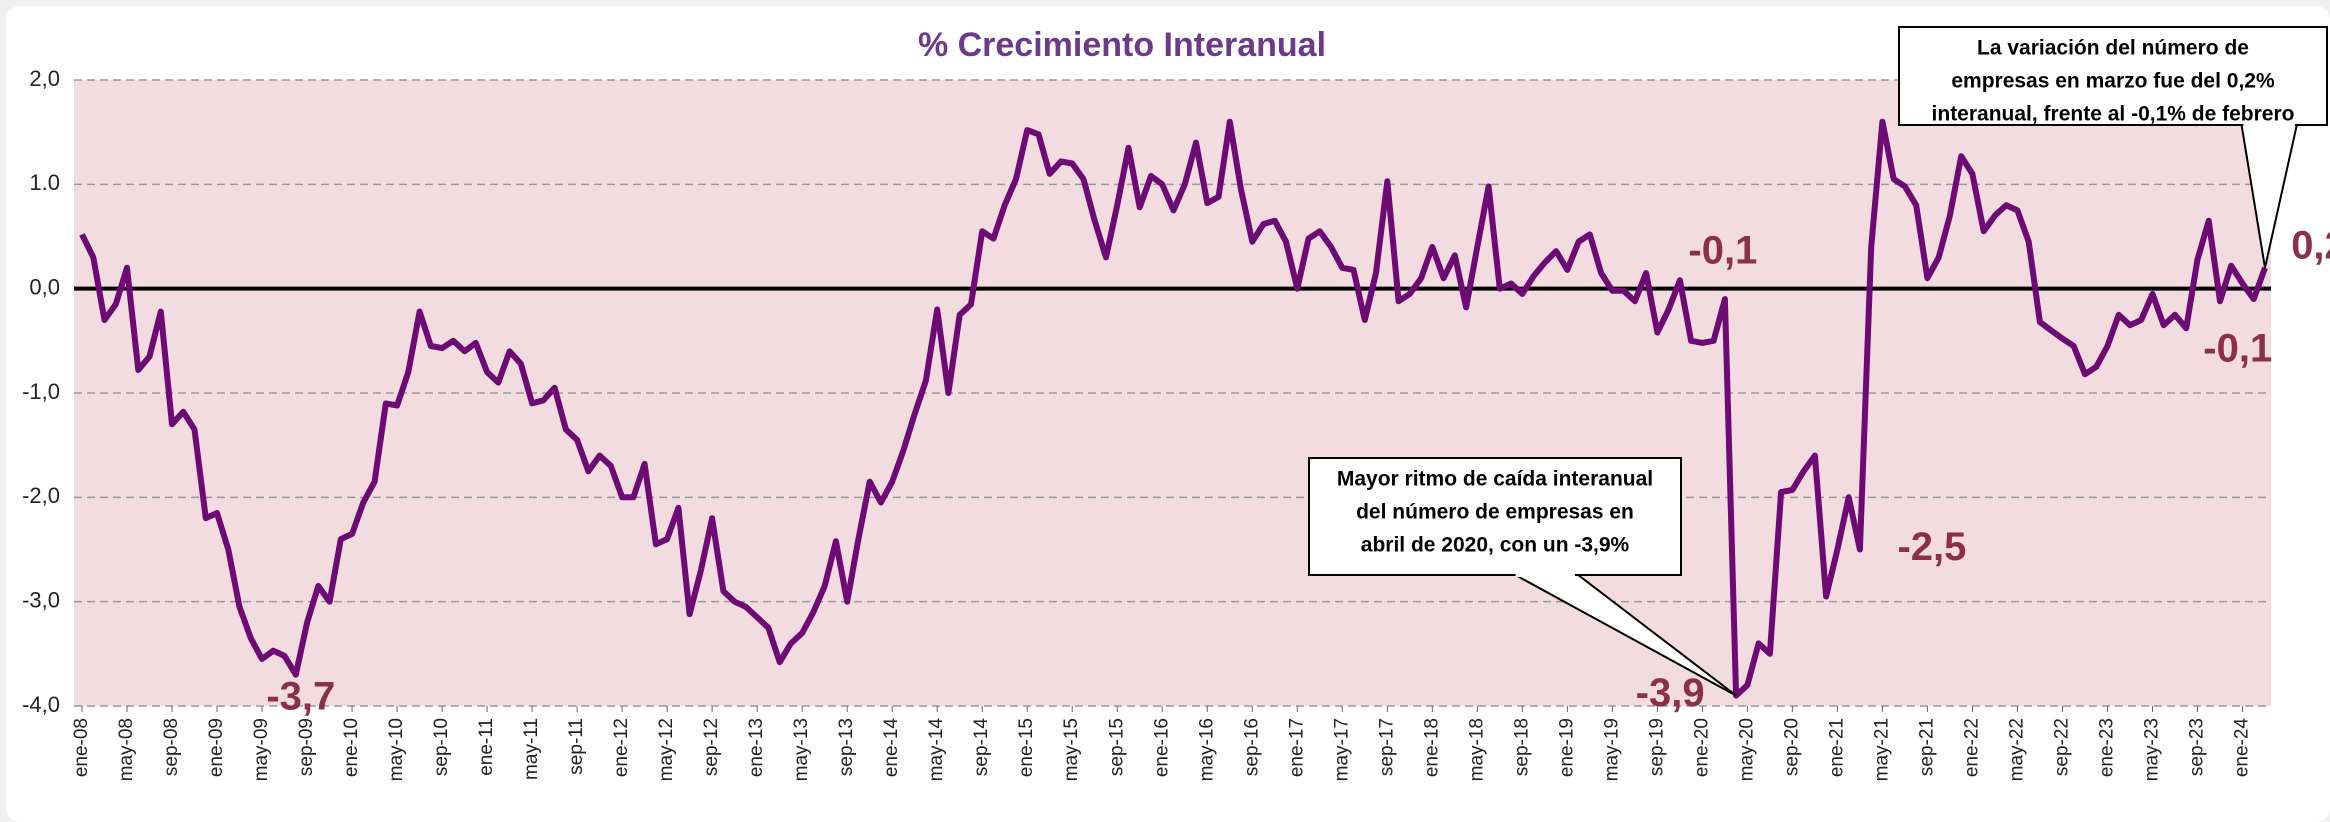  I want to click on x-tick-label: sep-21, so click(1926, 747).